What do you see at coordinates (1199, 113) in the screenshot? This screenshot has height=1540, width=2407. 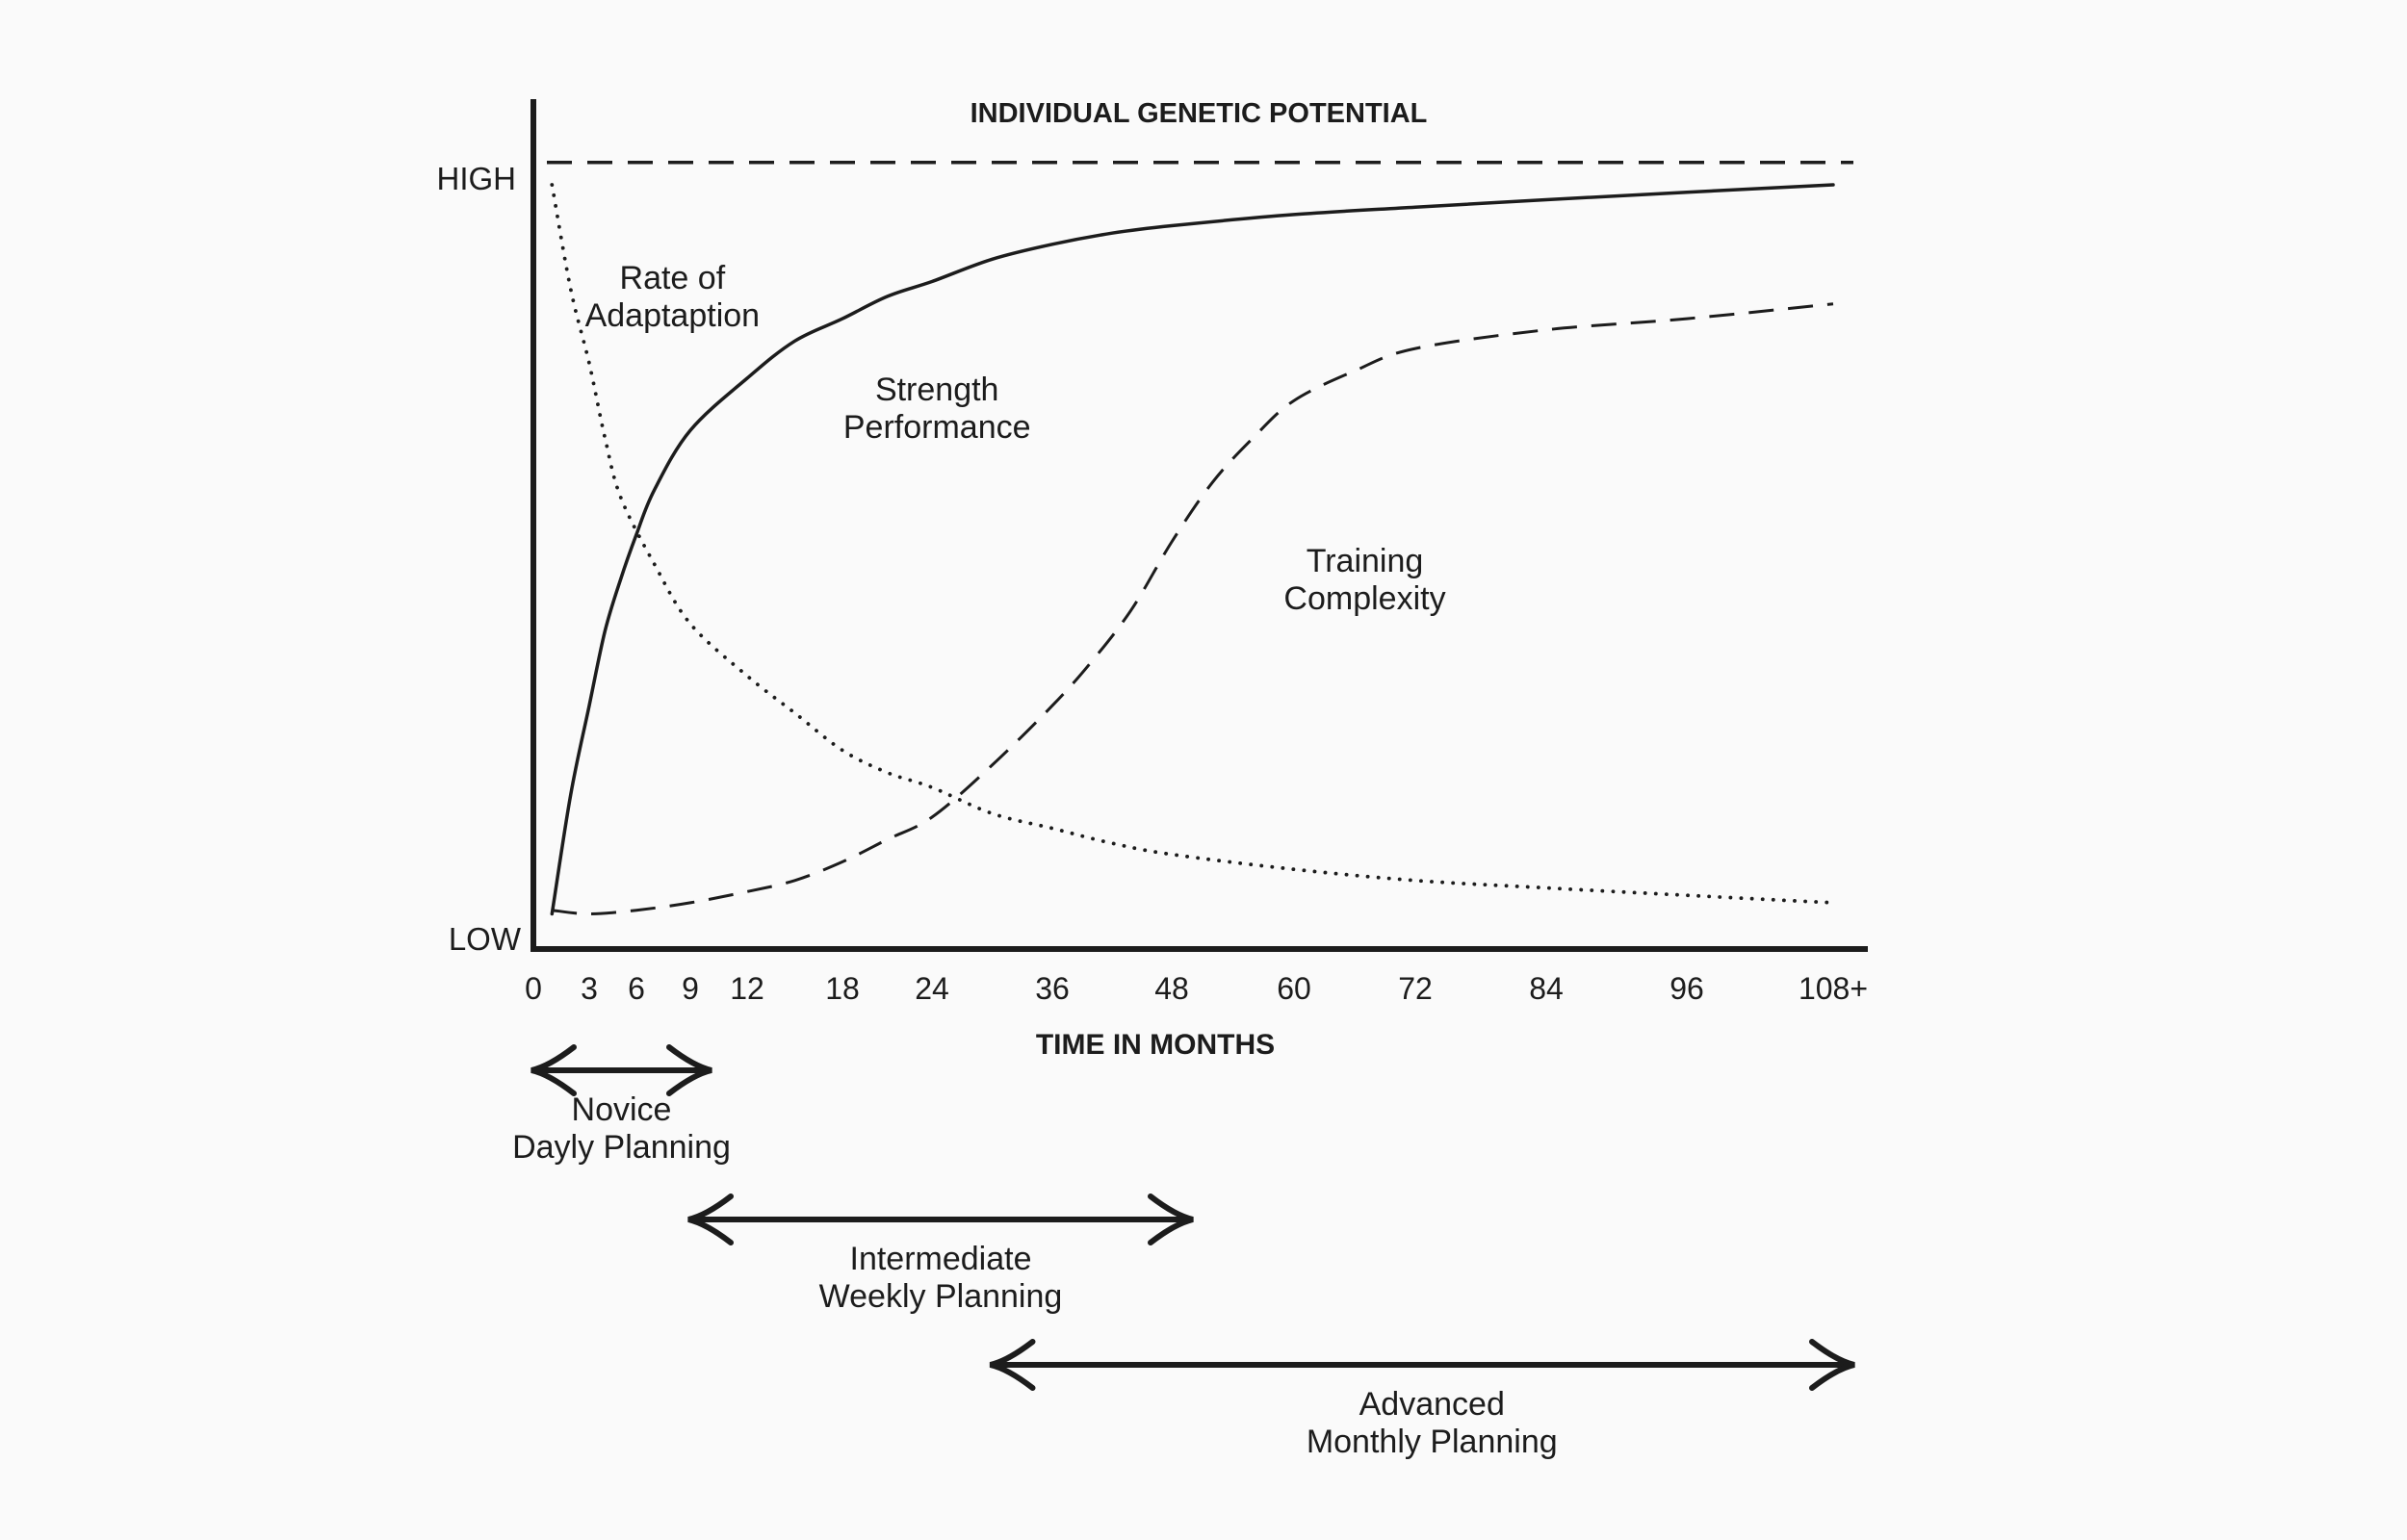 I see `chart-title: INDIVIDUAL GENETIC POTENTIAL` at bounding box center [1199, 113].